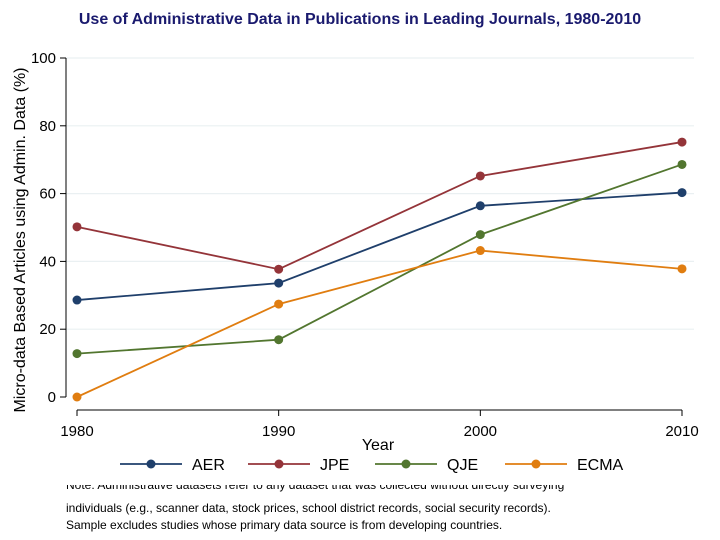 This screenshot has height=540, width=720. What do you see at coordinates (47, 194) in the screenshot?
I see `y-tick-label: 60` at bounding box center [47, 194].